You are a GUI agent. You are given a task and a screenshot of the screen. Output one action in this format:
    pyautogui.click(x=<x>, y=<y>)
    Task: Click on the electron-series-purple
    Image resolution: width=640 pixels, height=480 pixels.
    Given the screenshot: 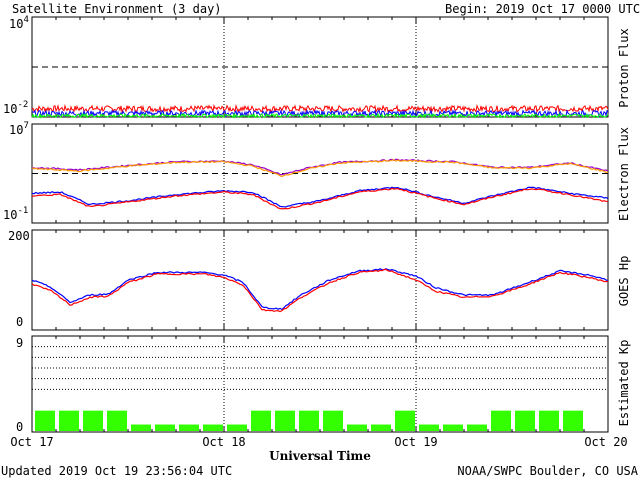 What is the action you would take?
    pyautogui.click(x=320, y=167)
    